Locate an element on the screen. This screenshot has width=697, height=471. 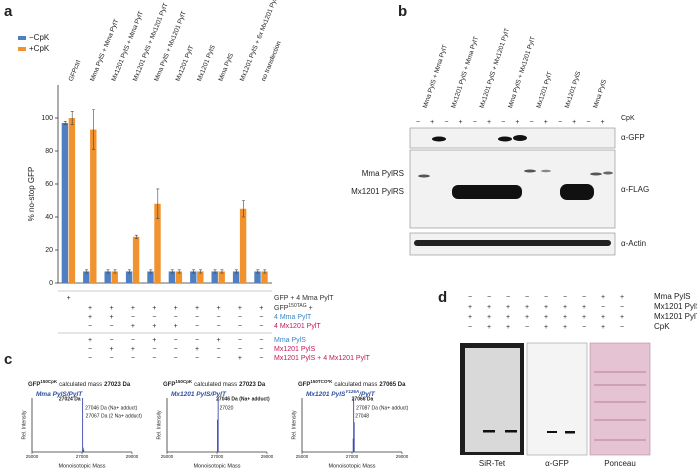
spectrum-title: GFP150CpK calculated mass 27023 Da is located at coordinates (79, 383).